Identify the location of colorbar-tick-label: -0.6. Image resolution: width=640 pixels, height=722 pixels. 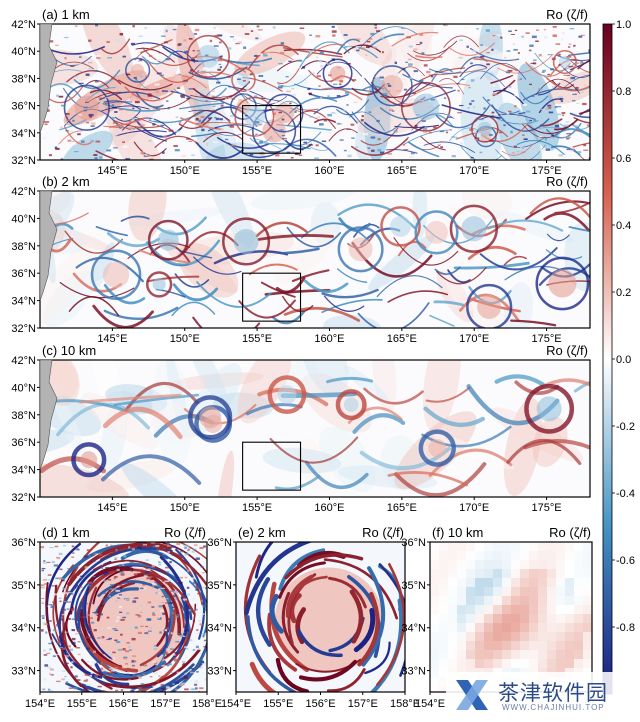
(625, 561).